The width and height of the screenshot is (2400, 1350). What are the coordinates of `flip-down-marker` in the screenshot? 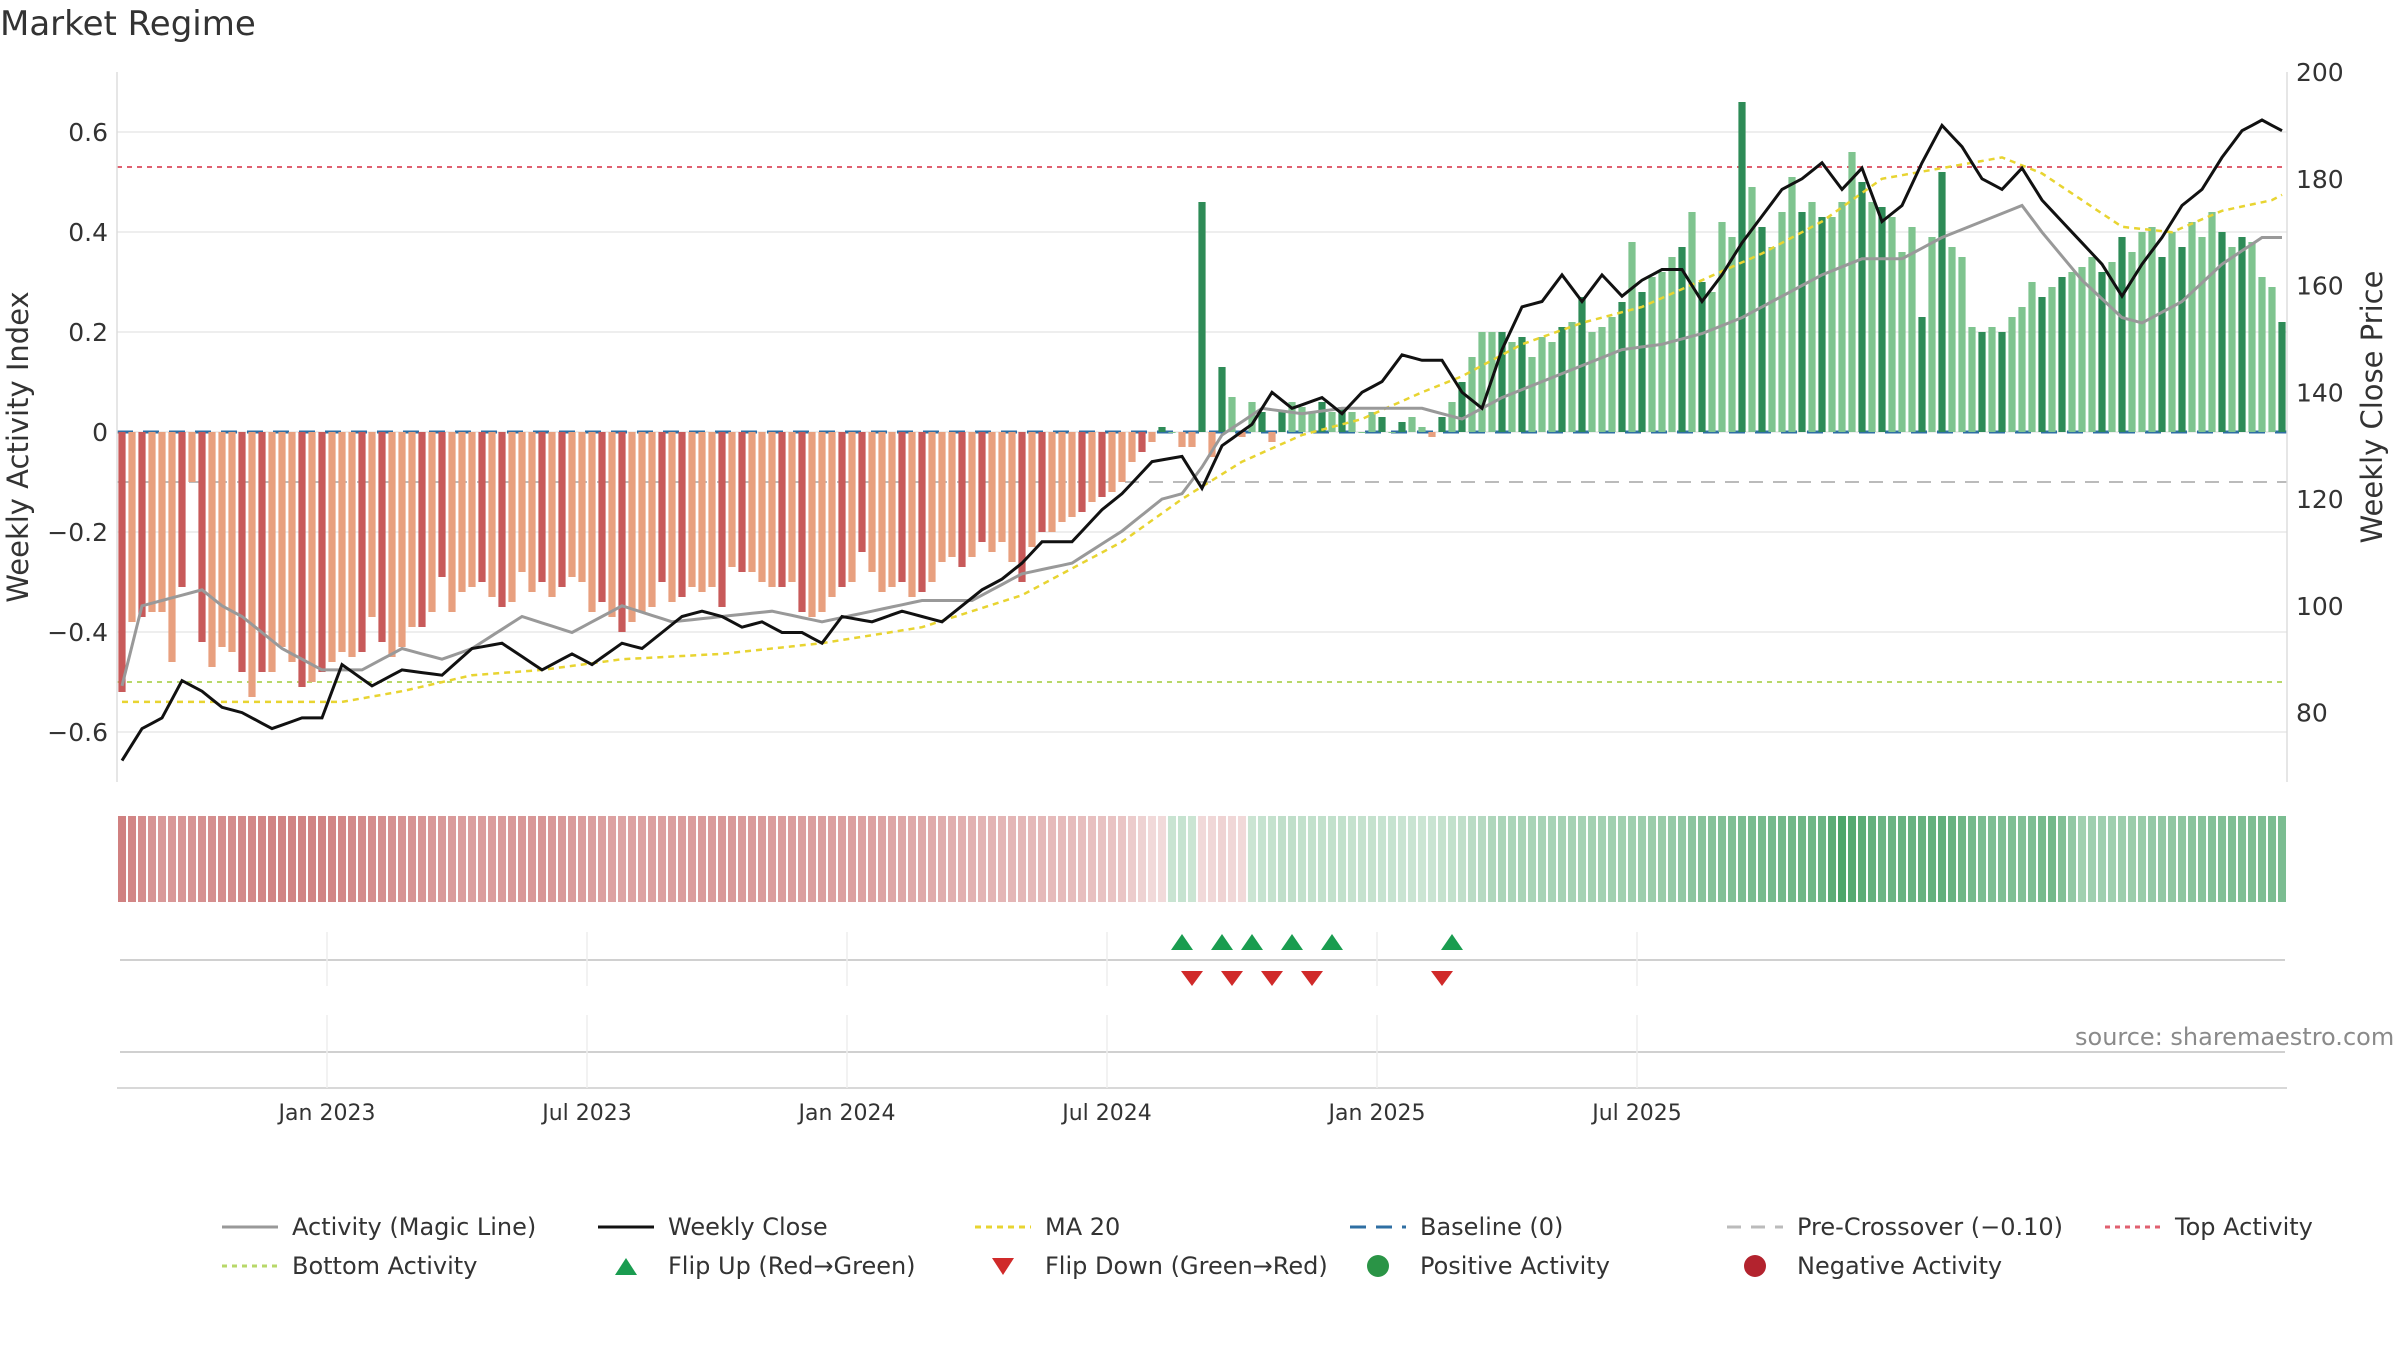 It's located at (1312, 978).